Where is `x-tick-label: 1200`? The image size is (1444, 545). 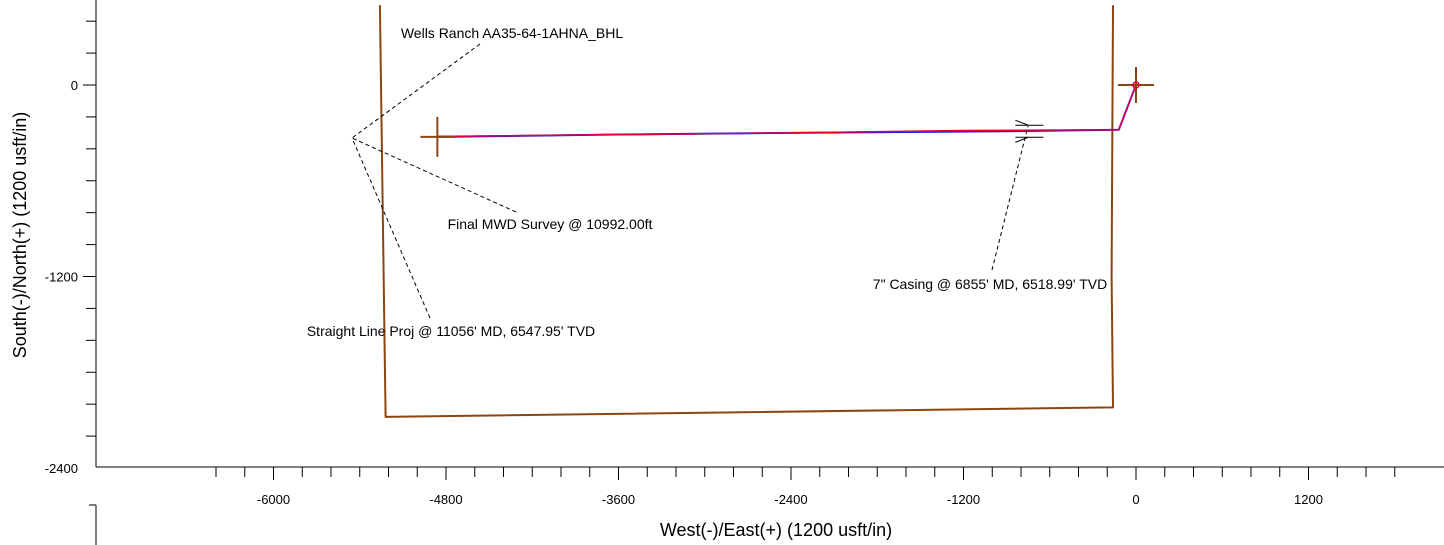 x-tick-label: 1200 is located at coordinates (1308, 499).